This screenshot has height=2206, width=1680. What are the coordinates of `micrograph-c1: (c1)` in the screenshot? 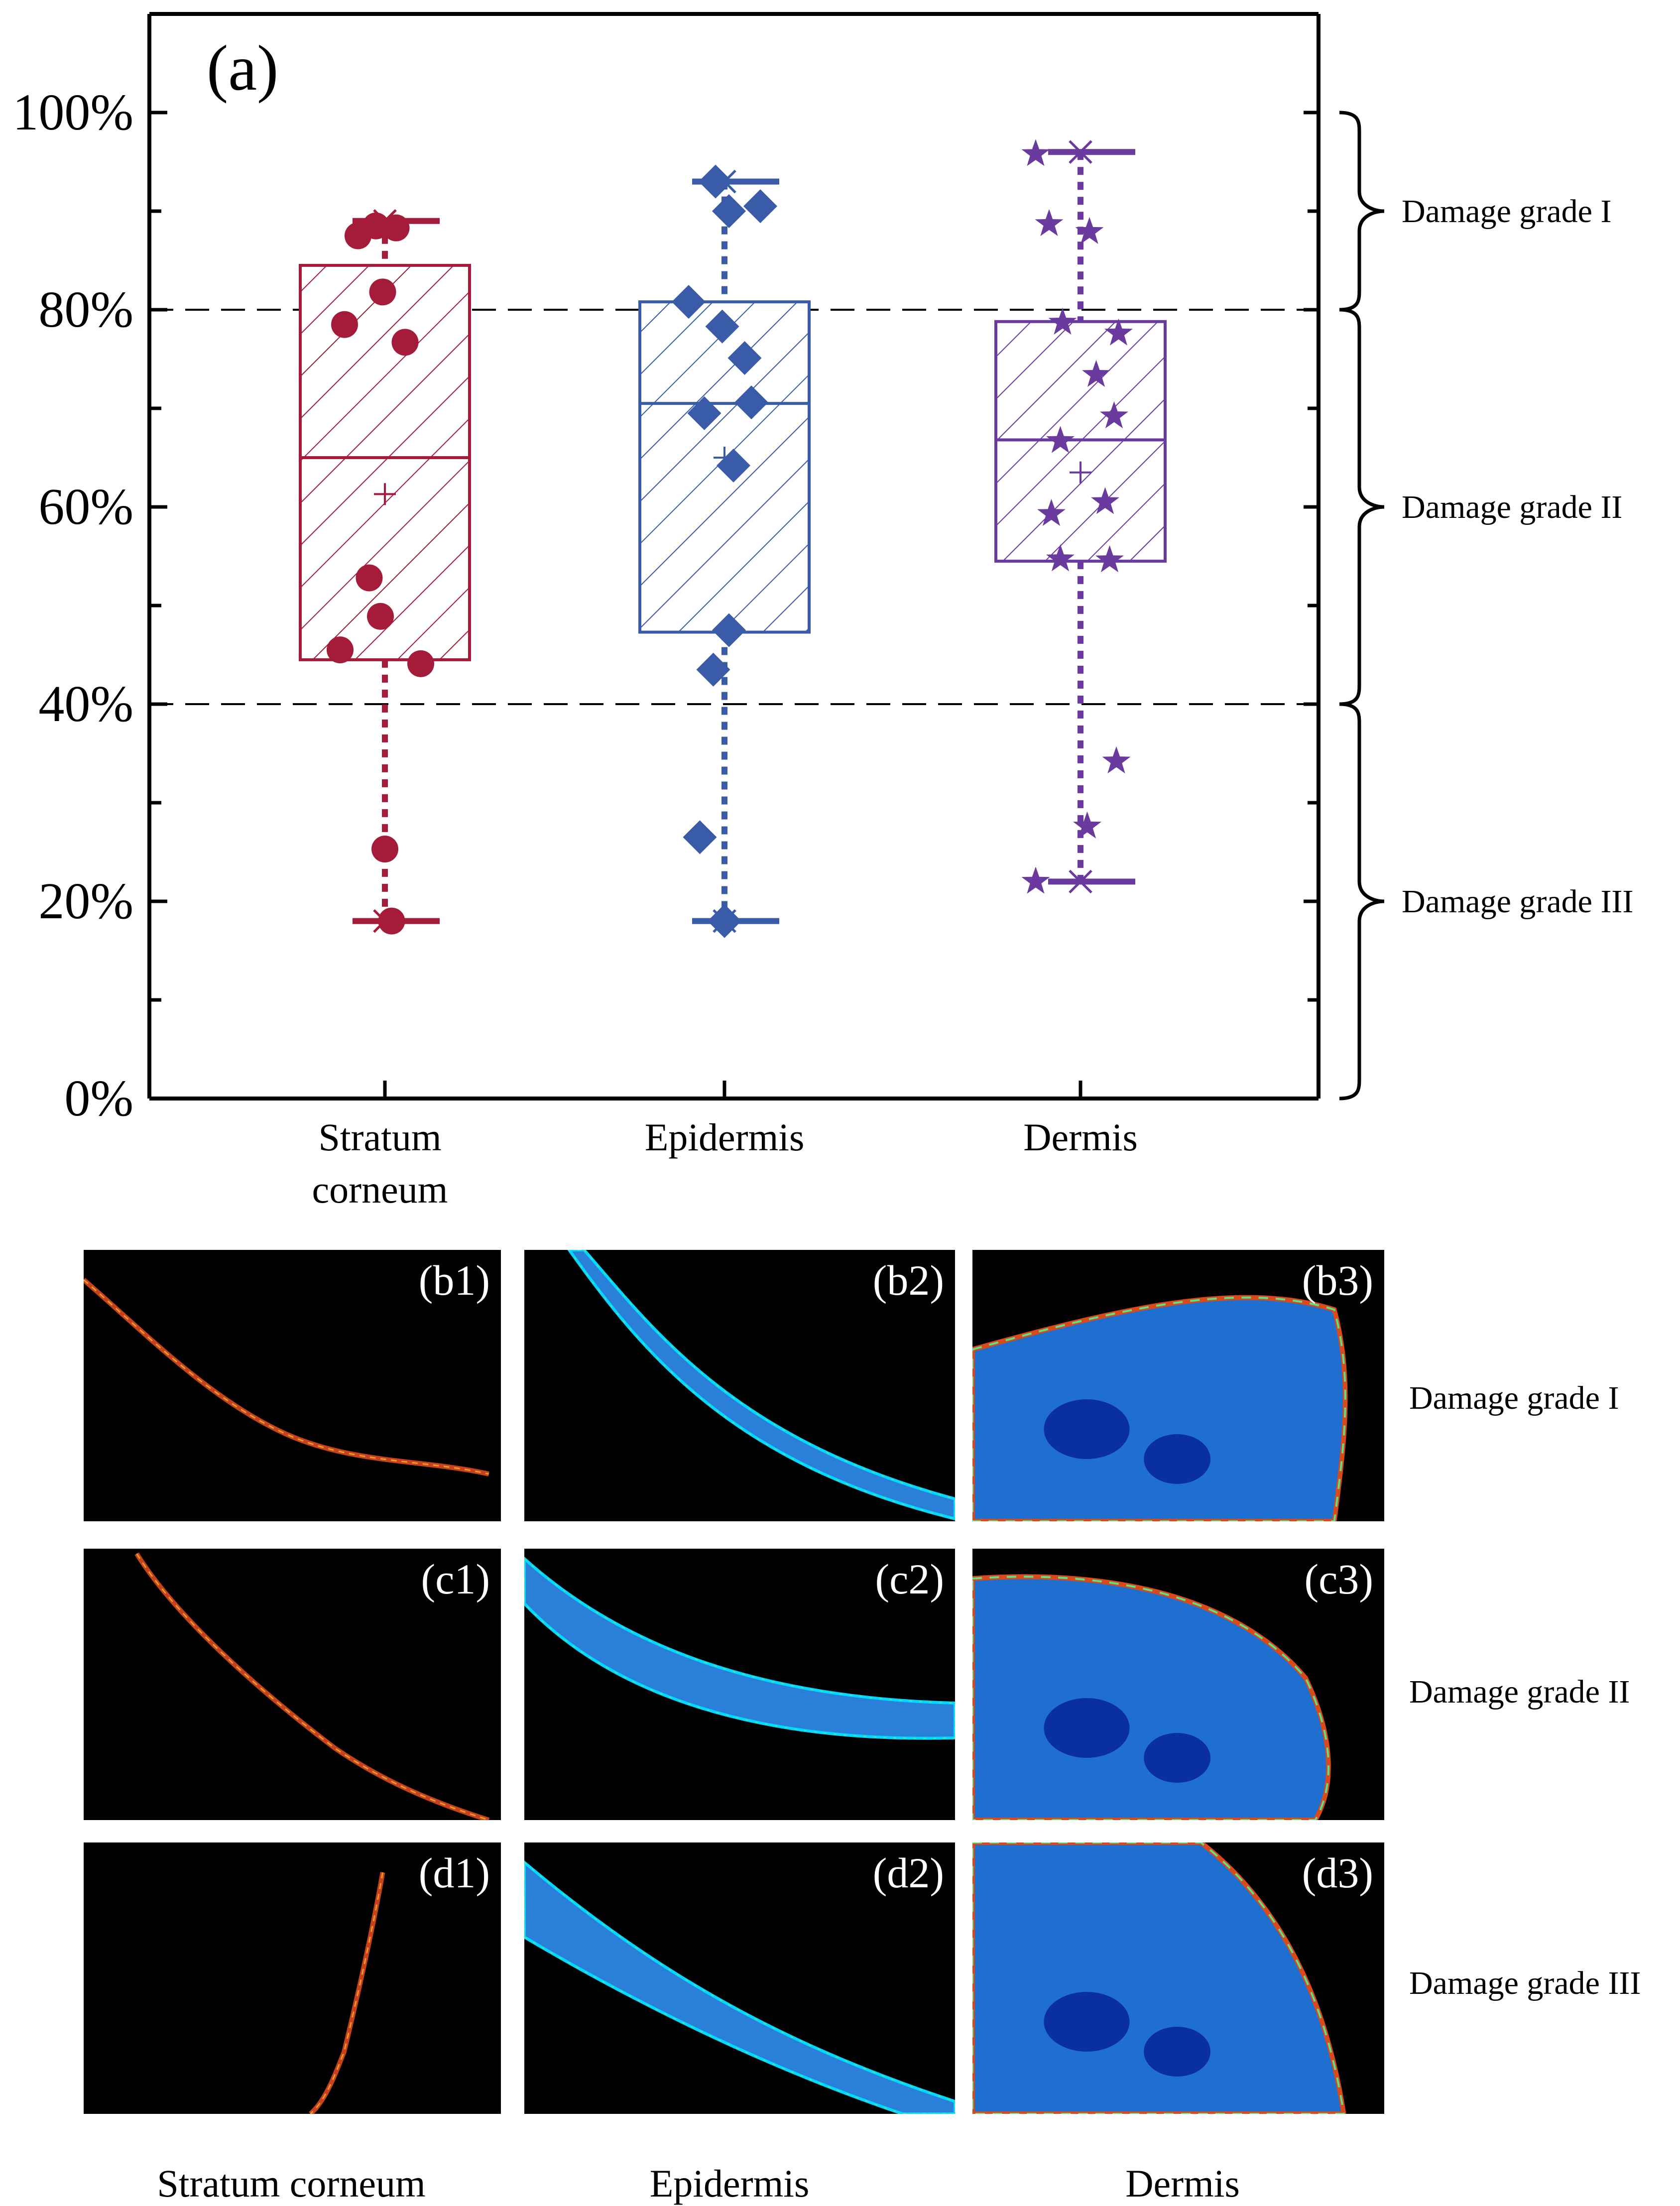 It's located at (292, 1685).